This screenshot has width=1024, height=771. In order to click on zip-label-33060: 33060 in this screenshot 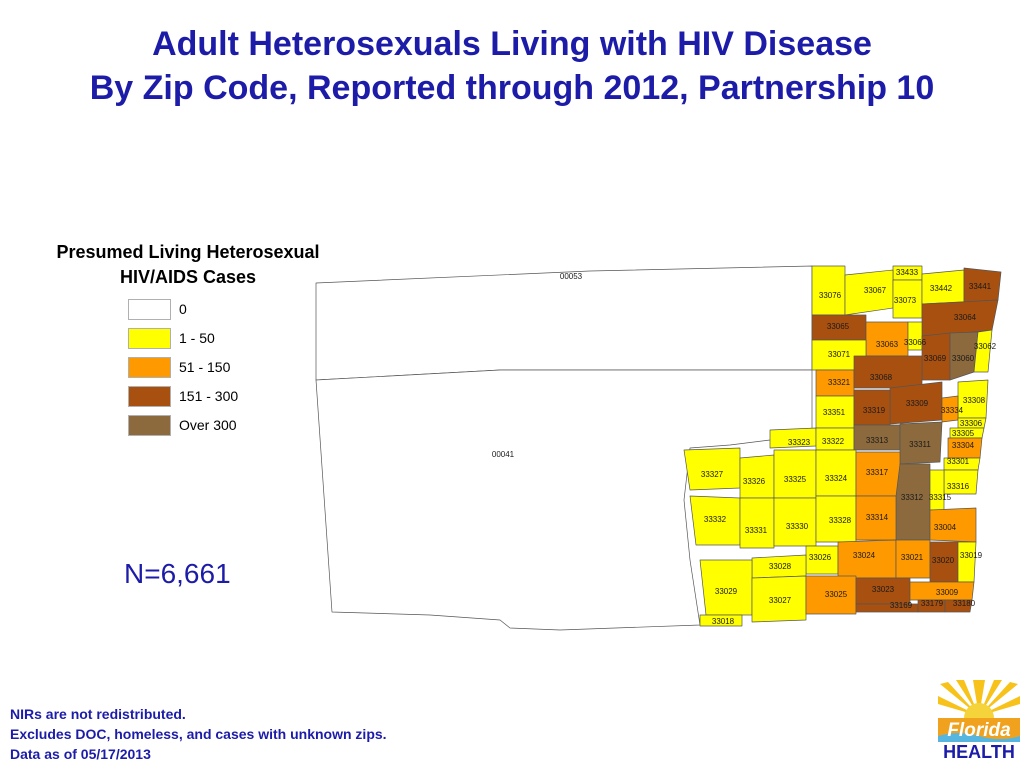, I will do `click(963, 358)`.